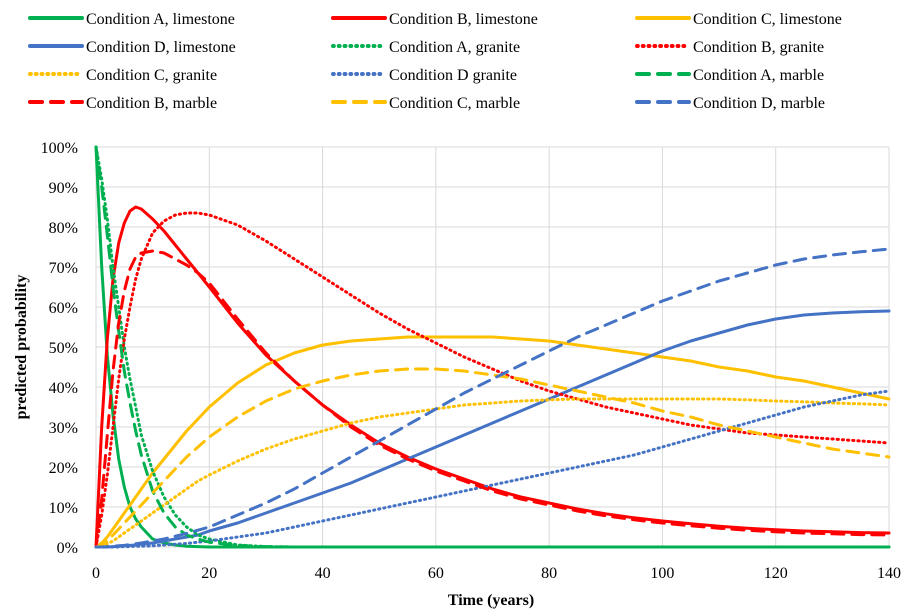 This screenshot has width=907, height=610. Describe the element at coordinates (67, 548) in the screenshot. I see `y-tick-label: 0%` at that location.